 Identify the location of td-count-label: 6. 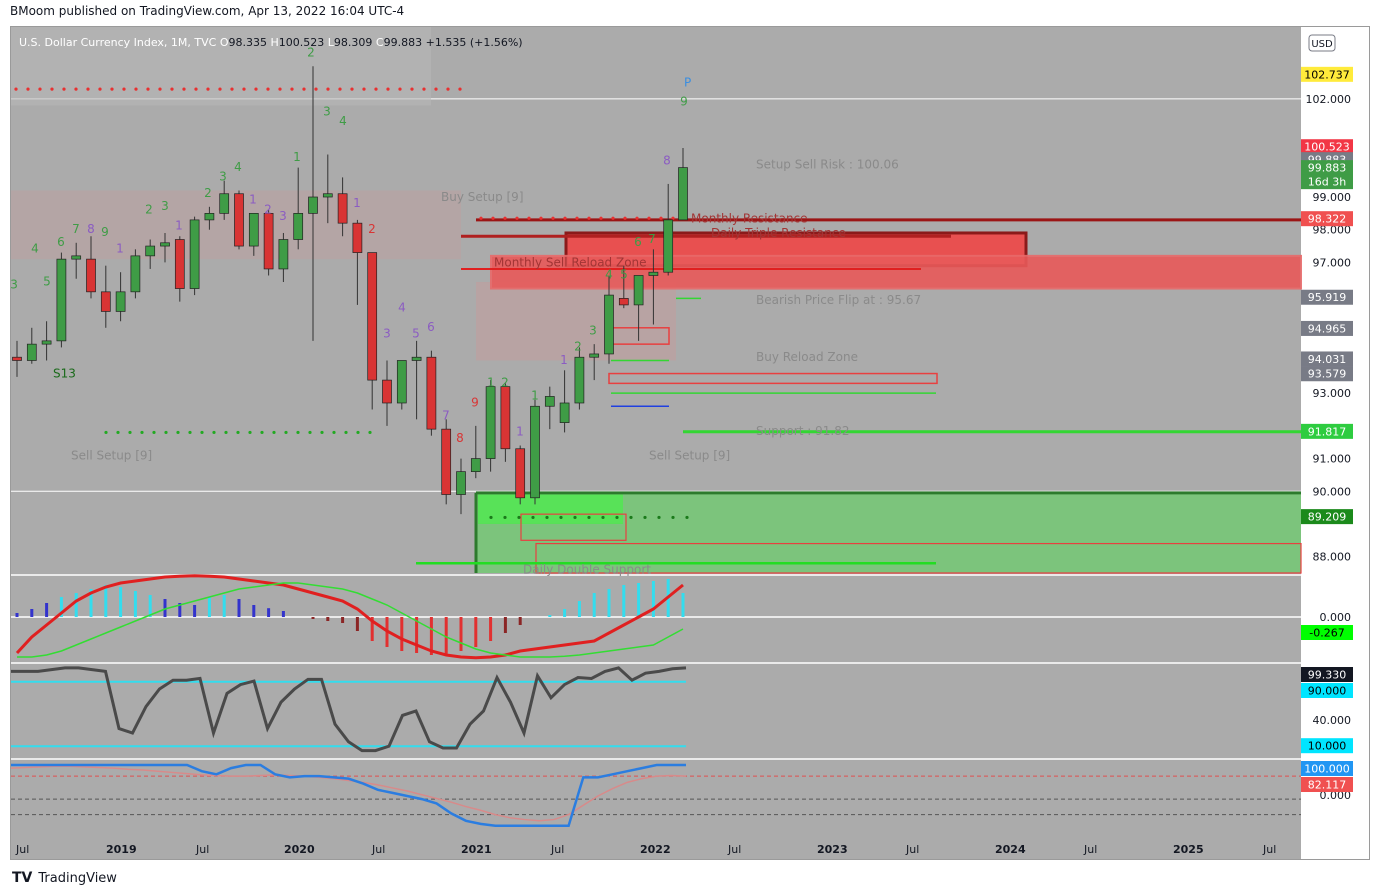
(431, 327).